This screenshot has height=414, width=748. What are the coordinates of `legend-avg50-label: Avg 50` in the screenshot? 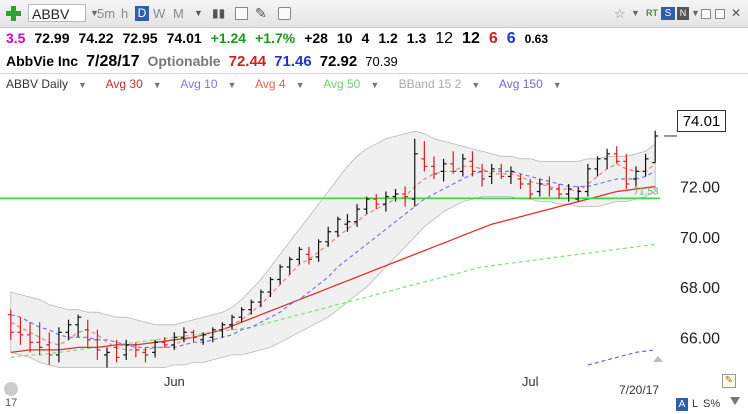 It's located at (342, 84).